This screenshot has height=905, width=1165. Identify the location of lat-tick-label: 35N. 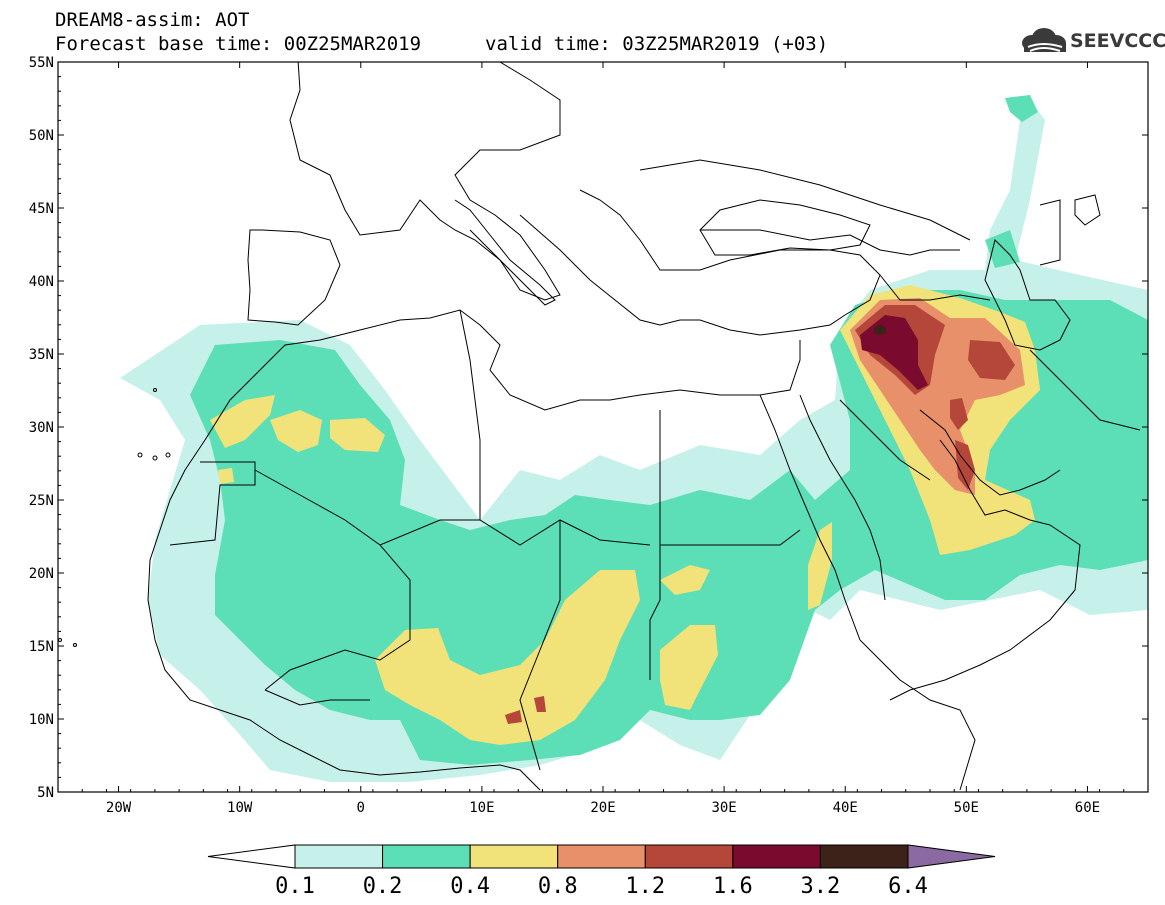
(41, 355).